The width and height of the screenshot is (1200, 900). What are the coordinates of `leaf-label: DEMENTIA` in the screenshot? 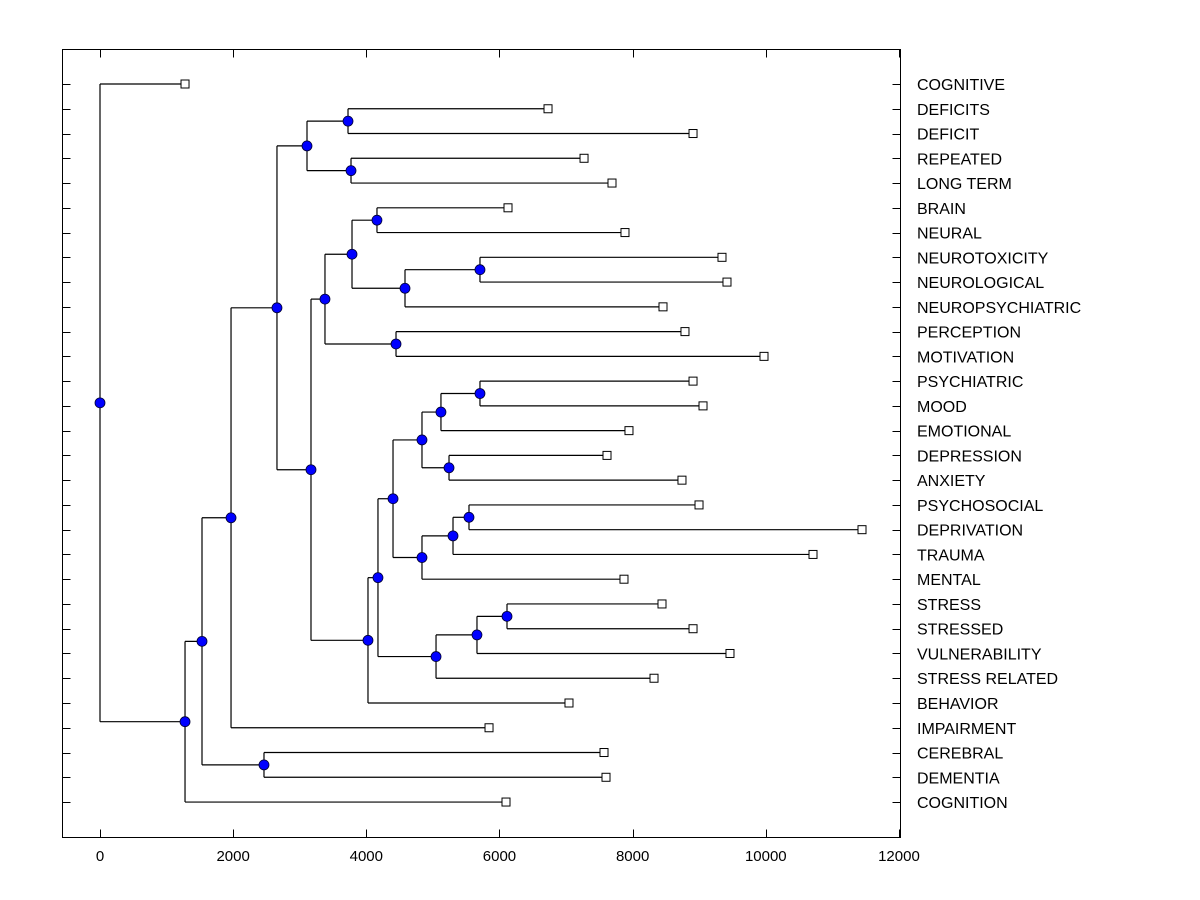 It's located at (958, 778).